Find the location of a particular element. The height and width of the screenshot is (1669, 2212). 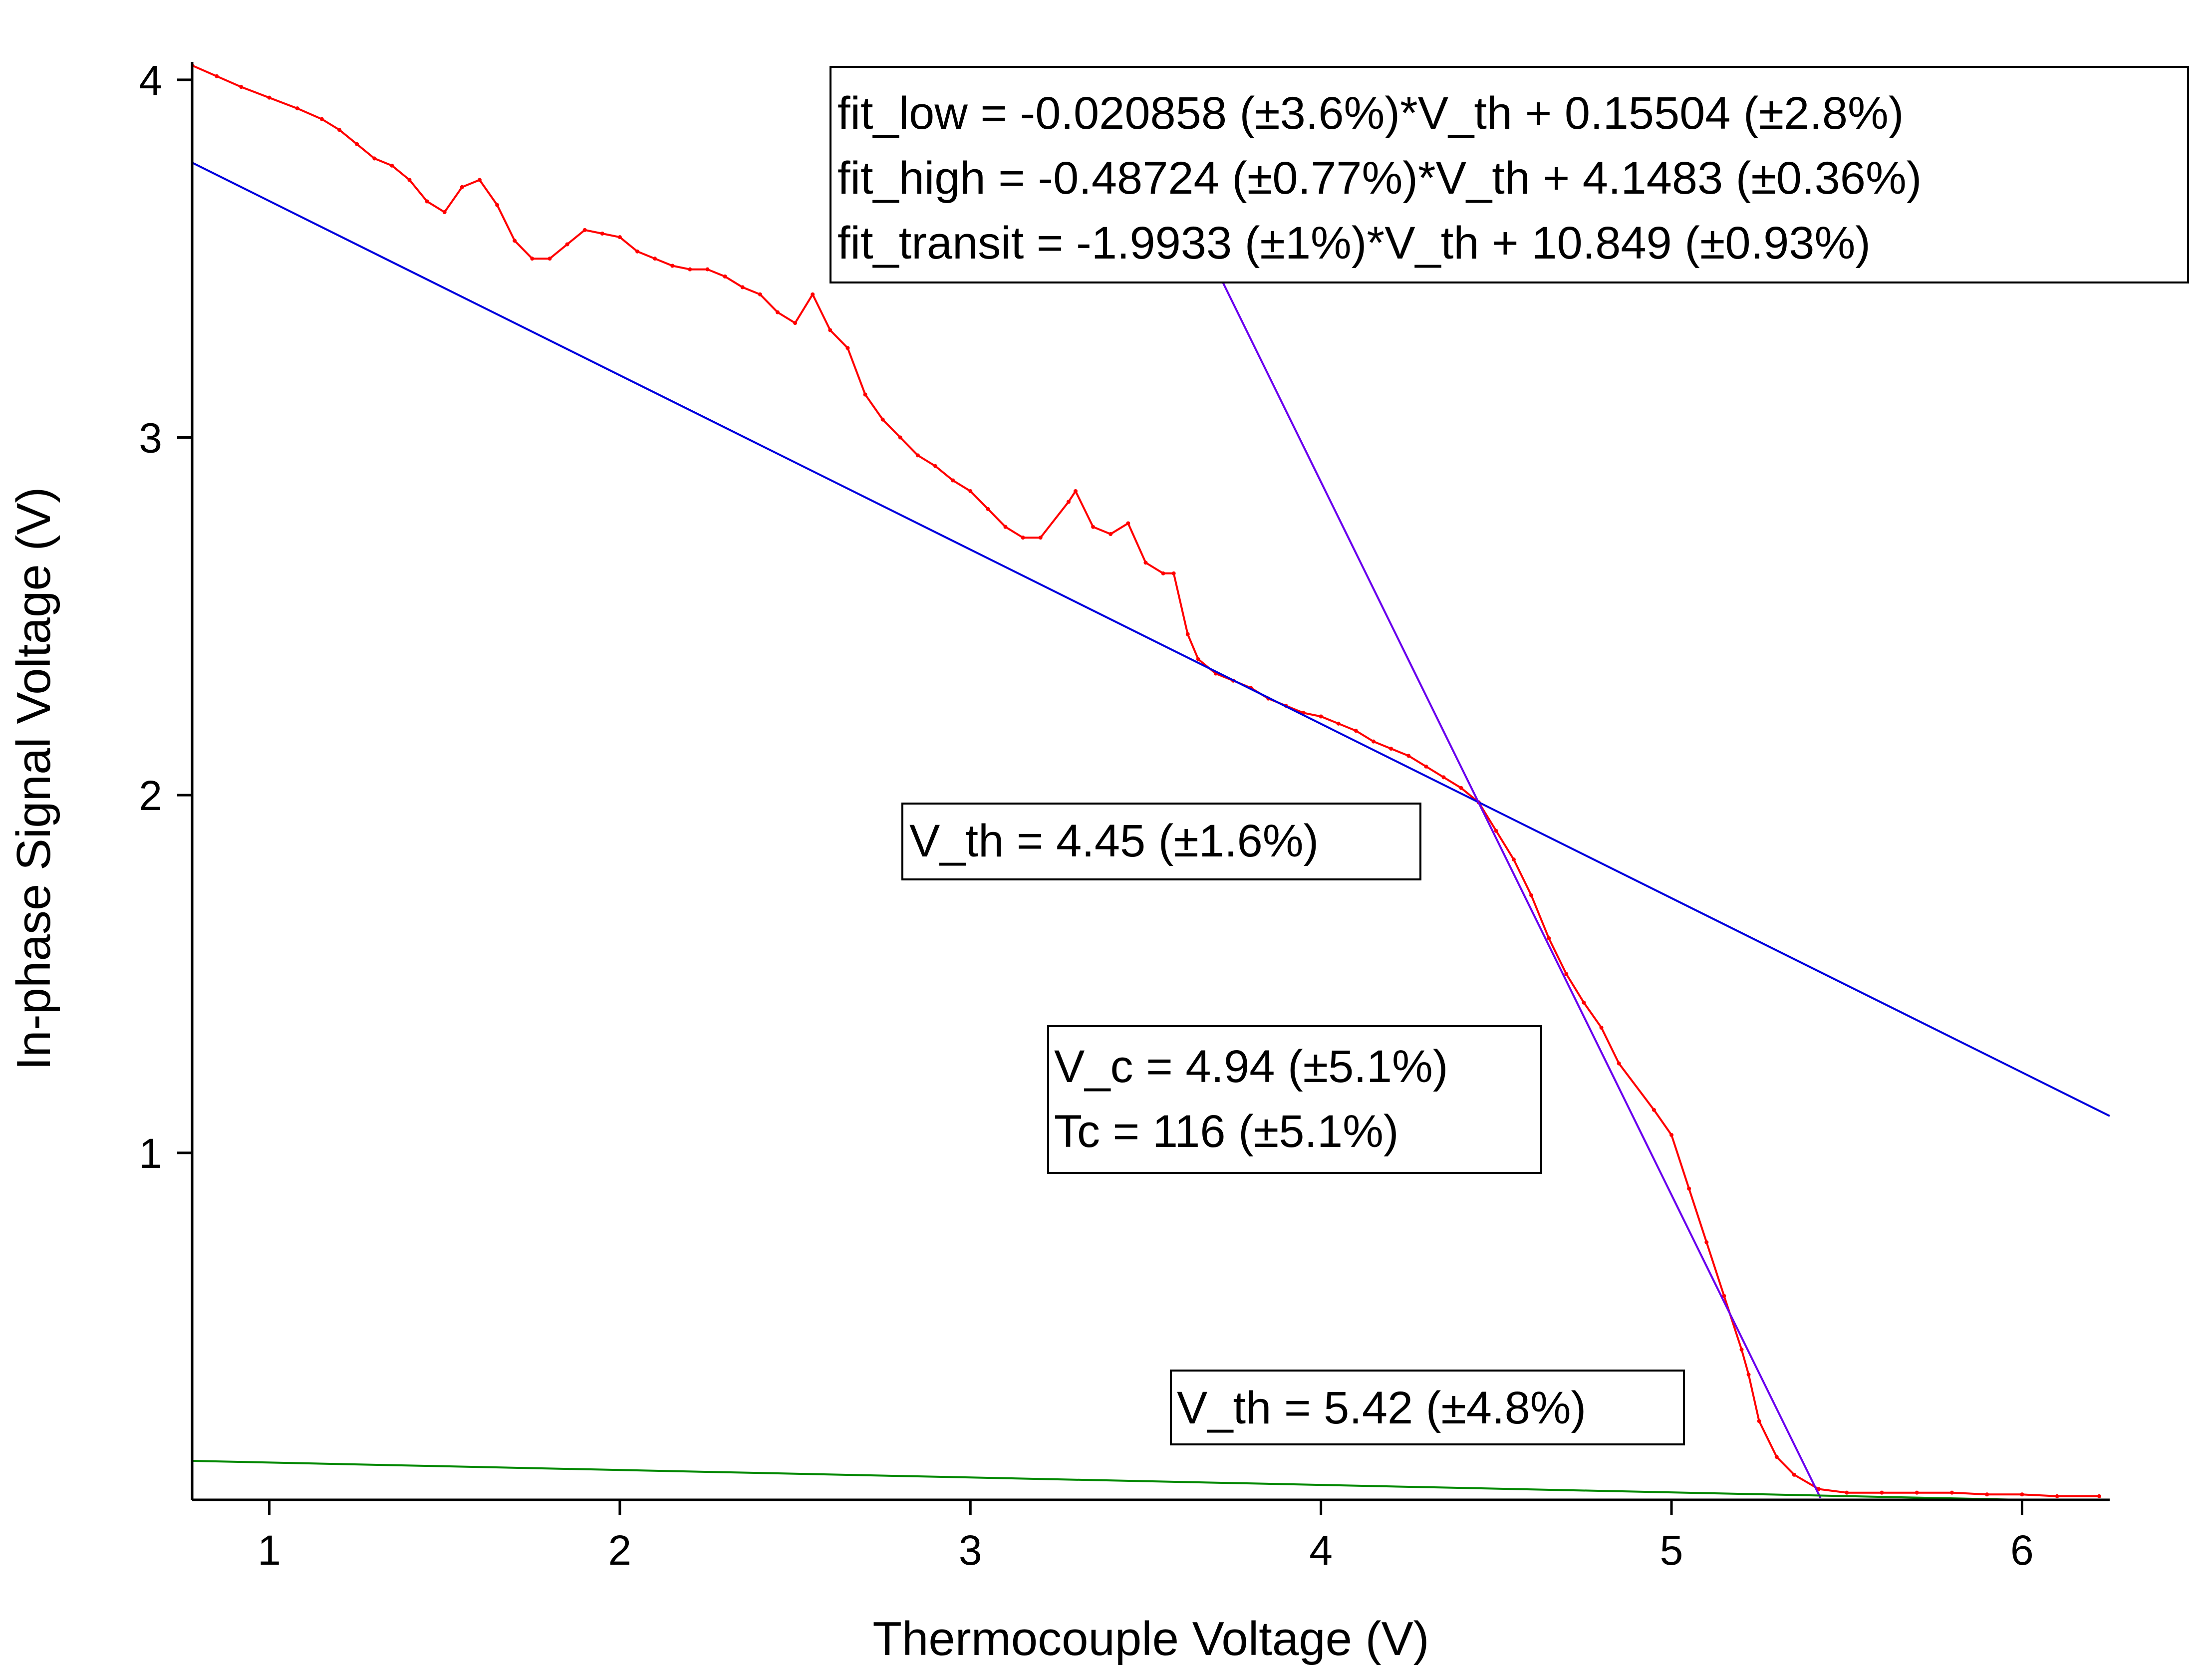

y-tick-label: 3 is located at coordinates (150, 438).